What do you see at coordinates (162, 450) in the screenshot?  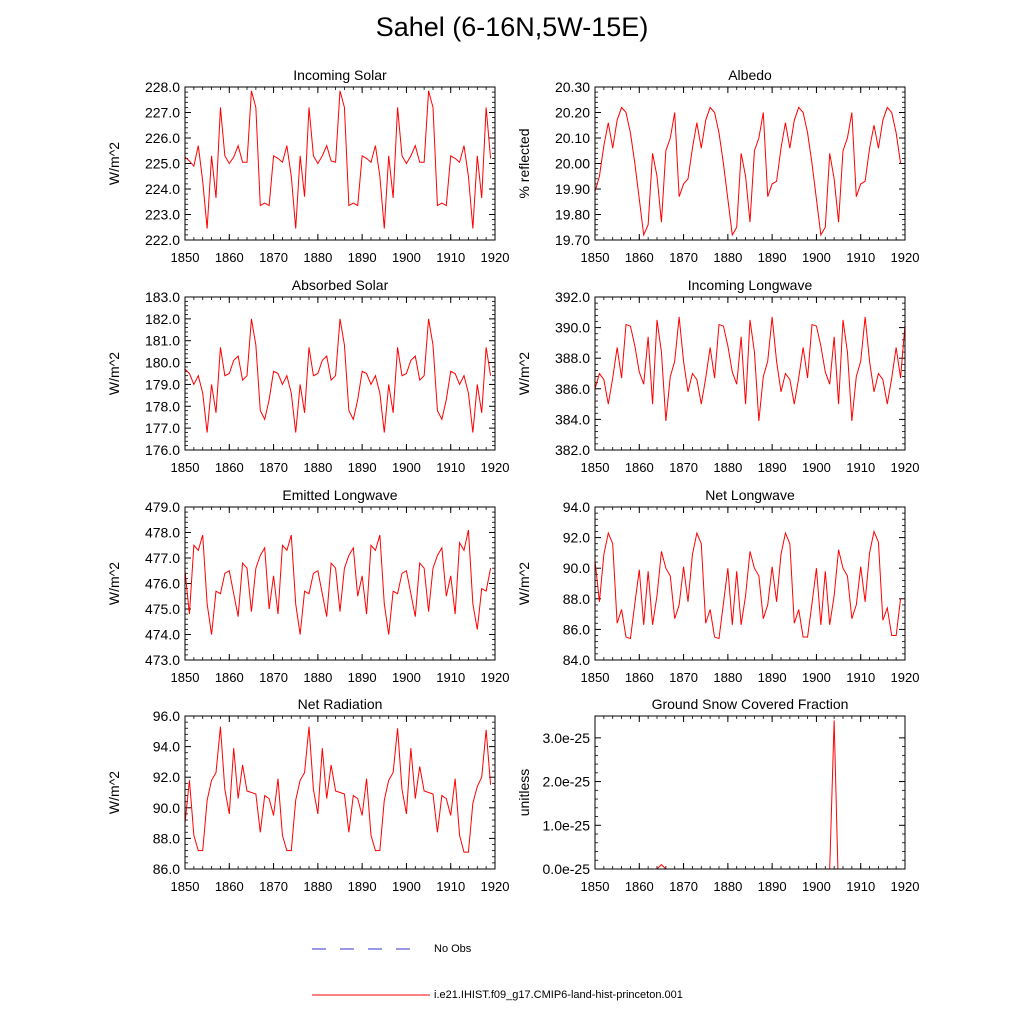 I see `y-tick-label: 176.0` at bounding box center [162, 450].